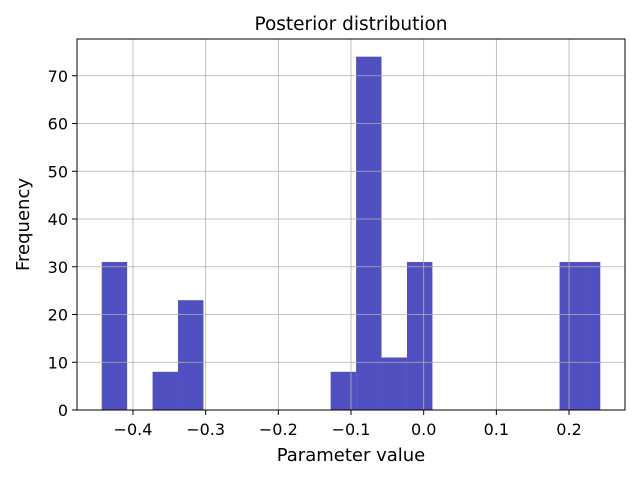 This screenshot has width=640, height=480. What do you see at coordinates (62, 243) in the screenshot?
I see `y-axis-ticks: 0 10 20 30 40 50 60 70` at bounding box center [62, 243].